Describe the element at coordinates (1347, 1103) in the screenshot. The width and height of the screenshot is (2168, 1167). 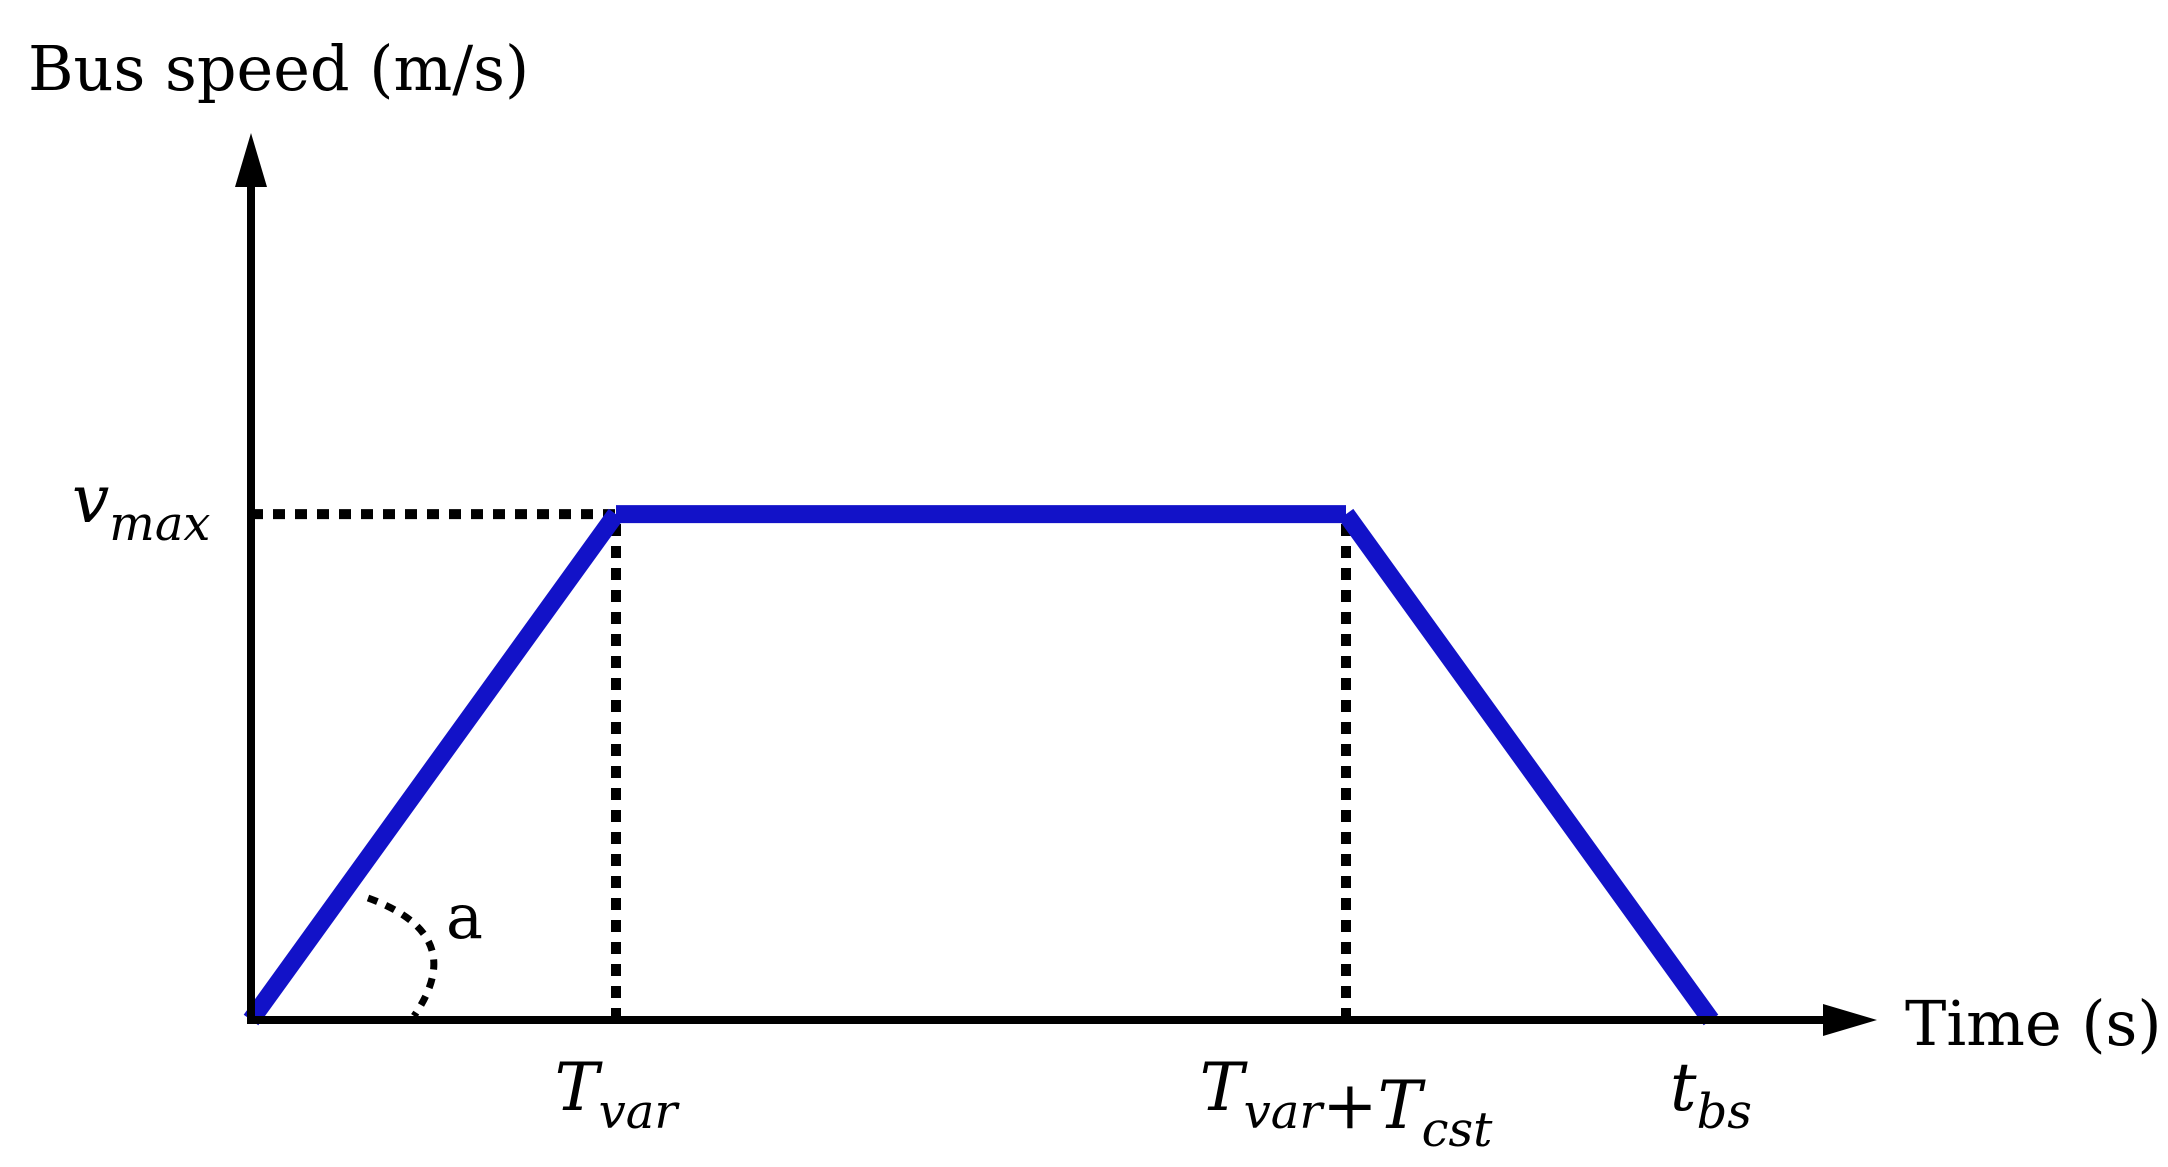
I see `x-tick-1: Tvar+Tcst` at that location.